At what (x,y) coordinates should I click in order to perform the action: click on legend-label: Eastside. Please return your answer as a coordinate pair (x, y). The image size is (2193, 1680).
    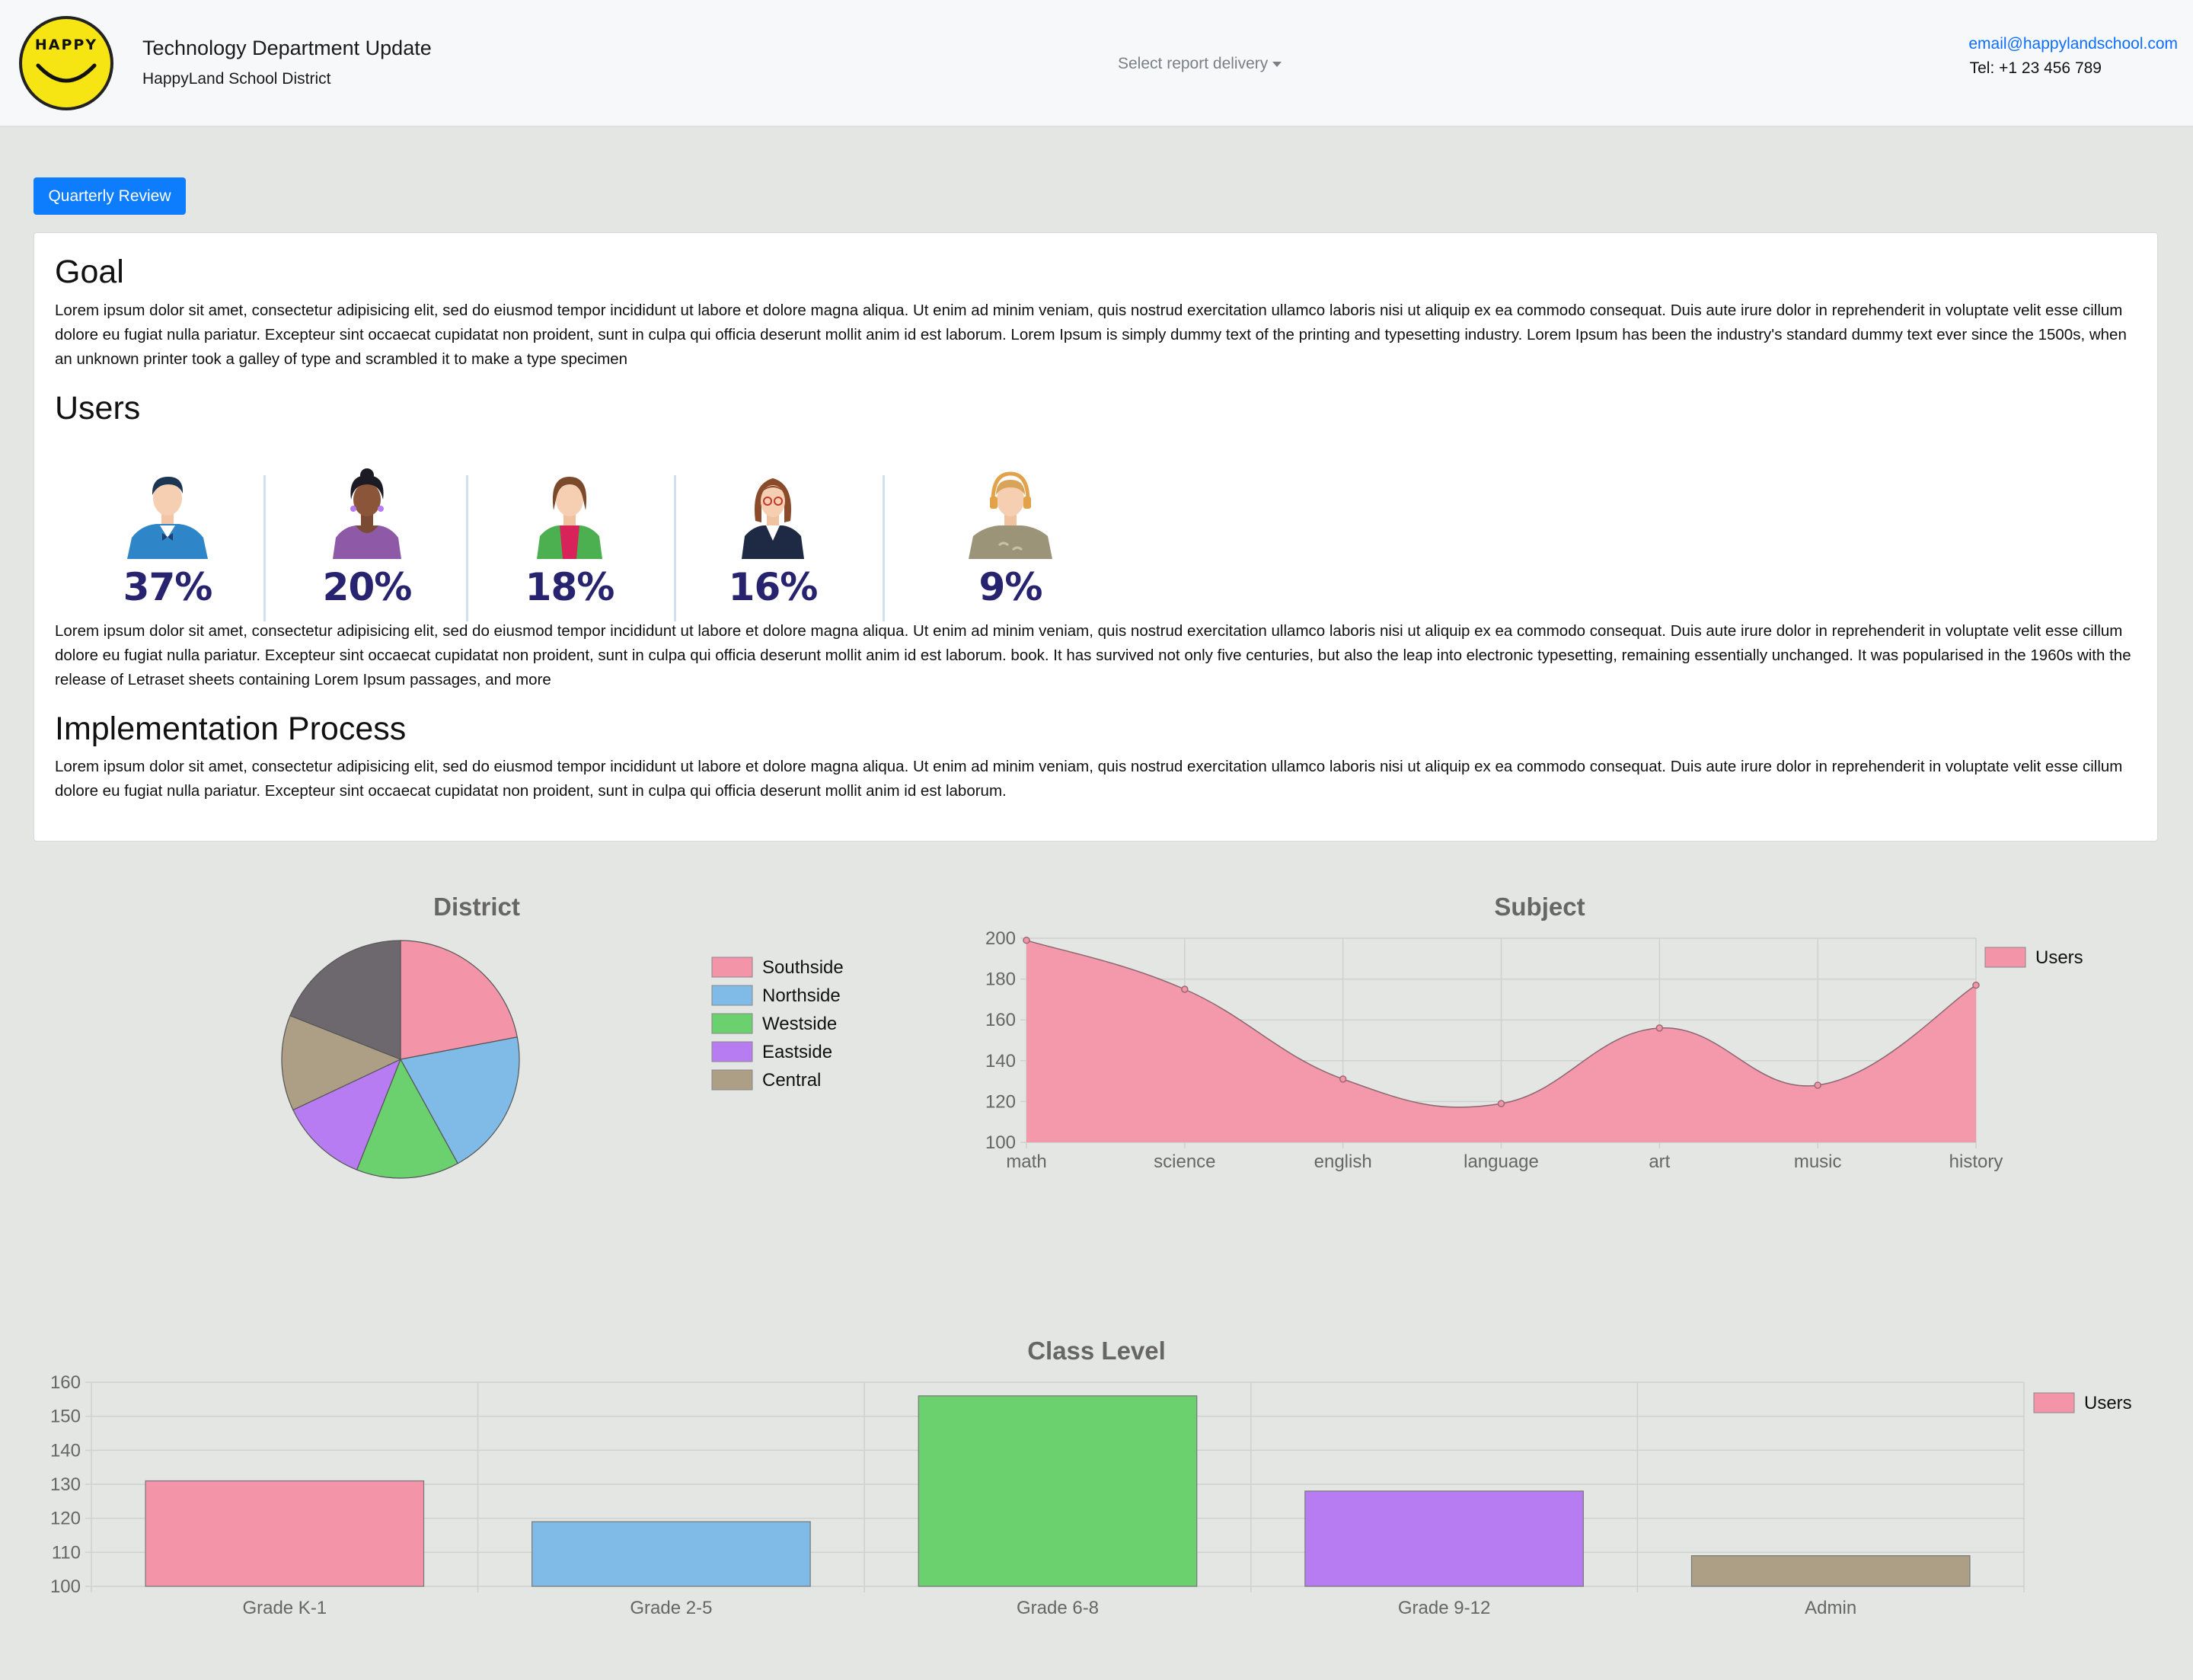
    Looking at the image, I should click on (797, 1052).